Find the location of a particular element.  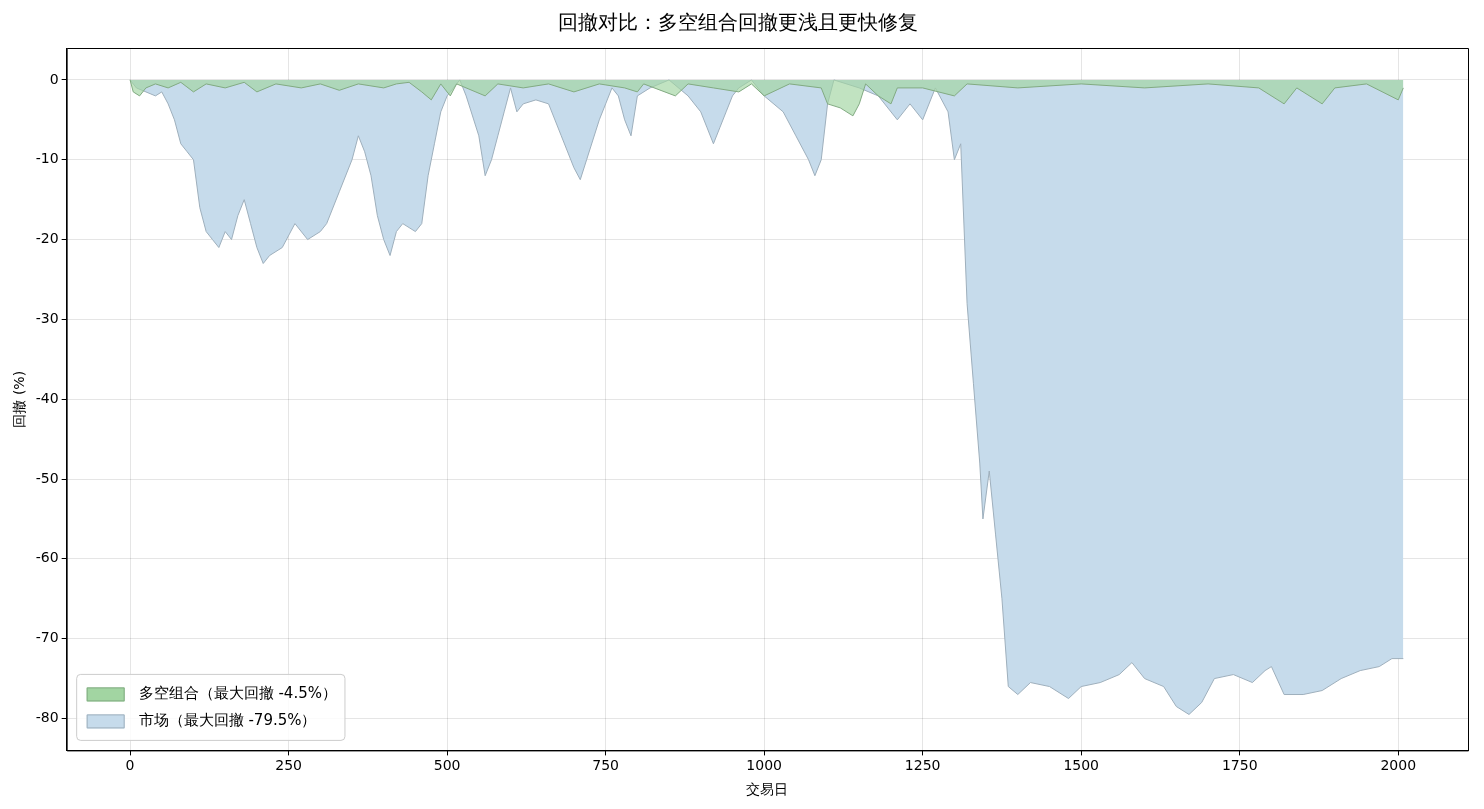

legend-label: 市场（最大回撤 -79.5%） is located at coordinates (227, 720).